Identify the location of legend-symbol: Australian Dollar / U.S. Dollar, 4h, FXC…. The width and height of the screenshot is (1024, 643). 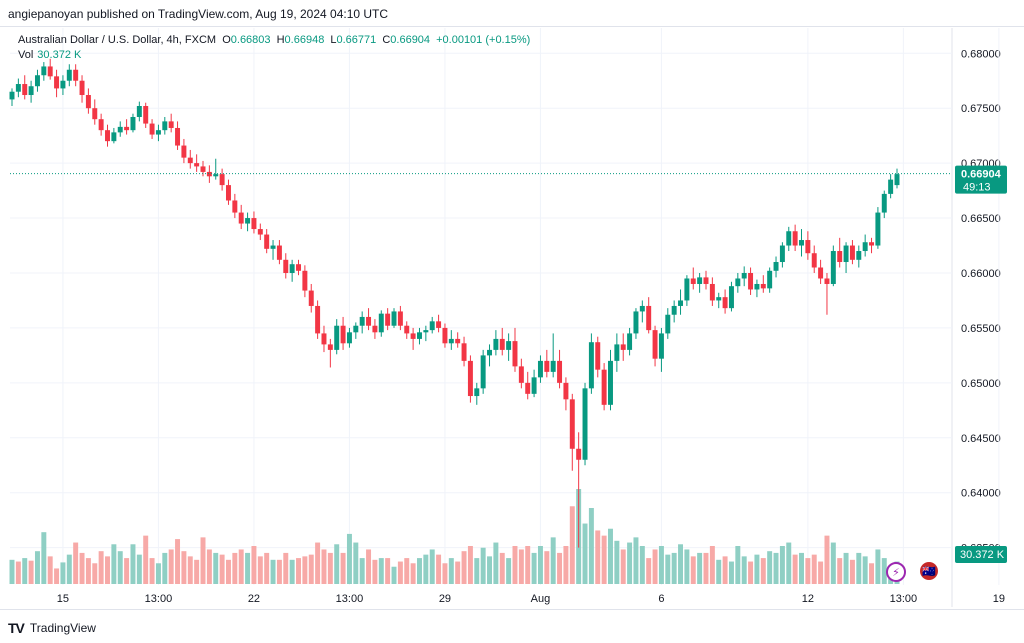
(117, 40).